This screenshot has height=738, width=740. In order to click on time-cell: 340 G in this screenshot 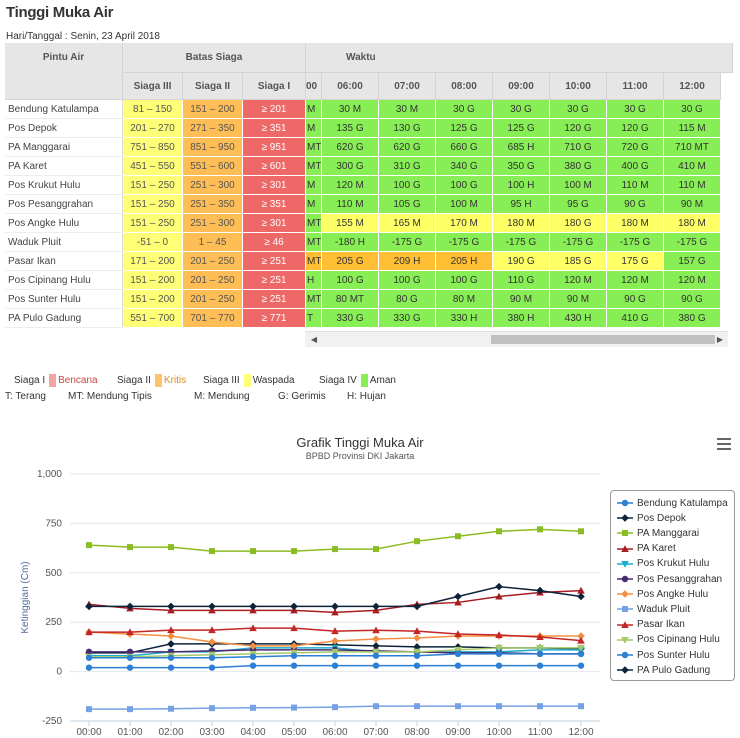, I will do `click(464, 166)`.